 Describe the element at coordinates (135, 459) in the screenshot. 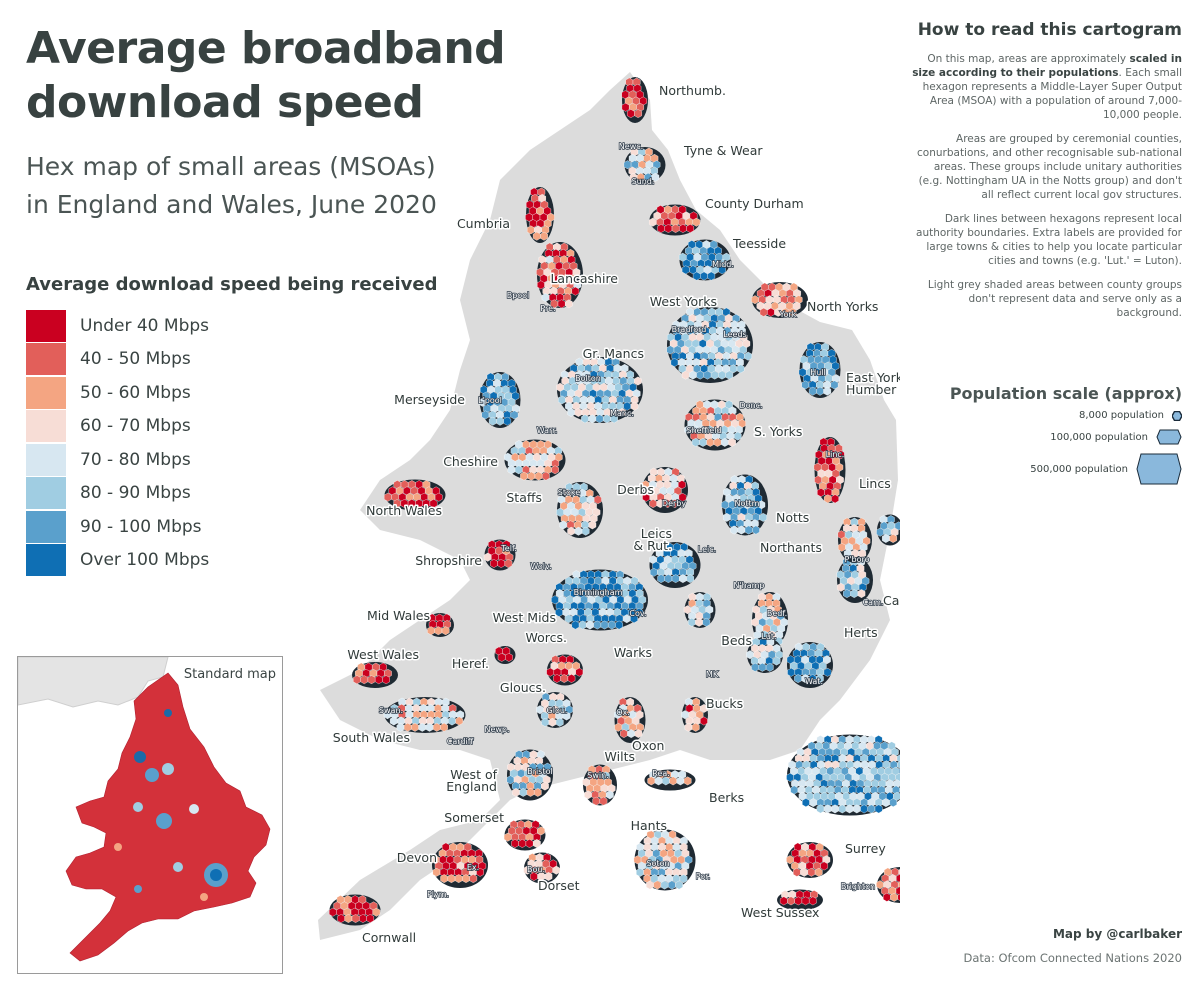

I see `legend-label: 70 - 80 Mbps` at that location.